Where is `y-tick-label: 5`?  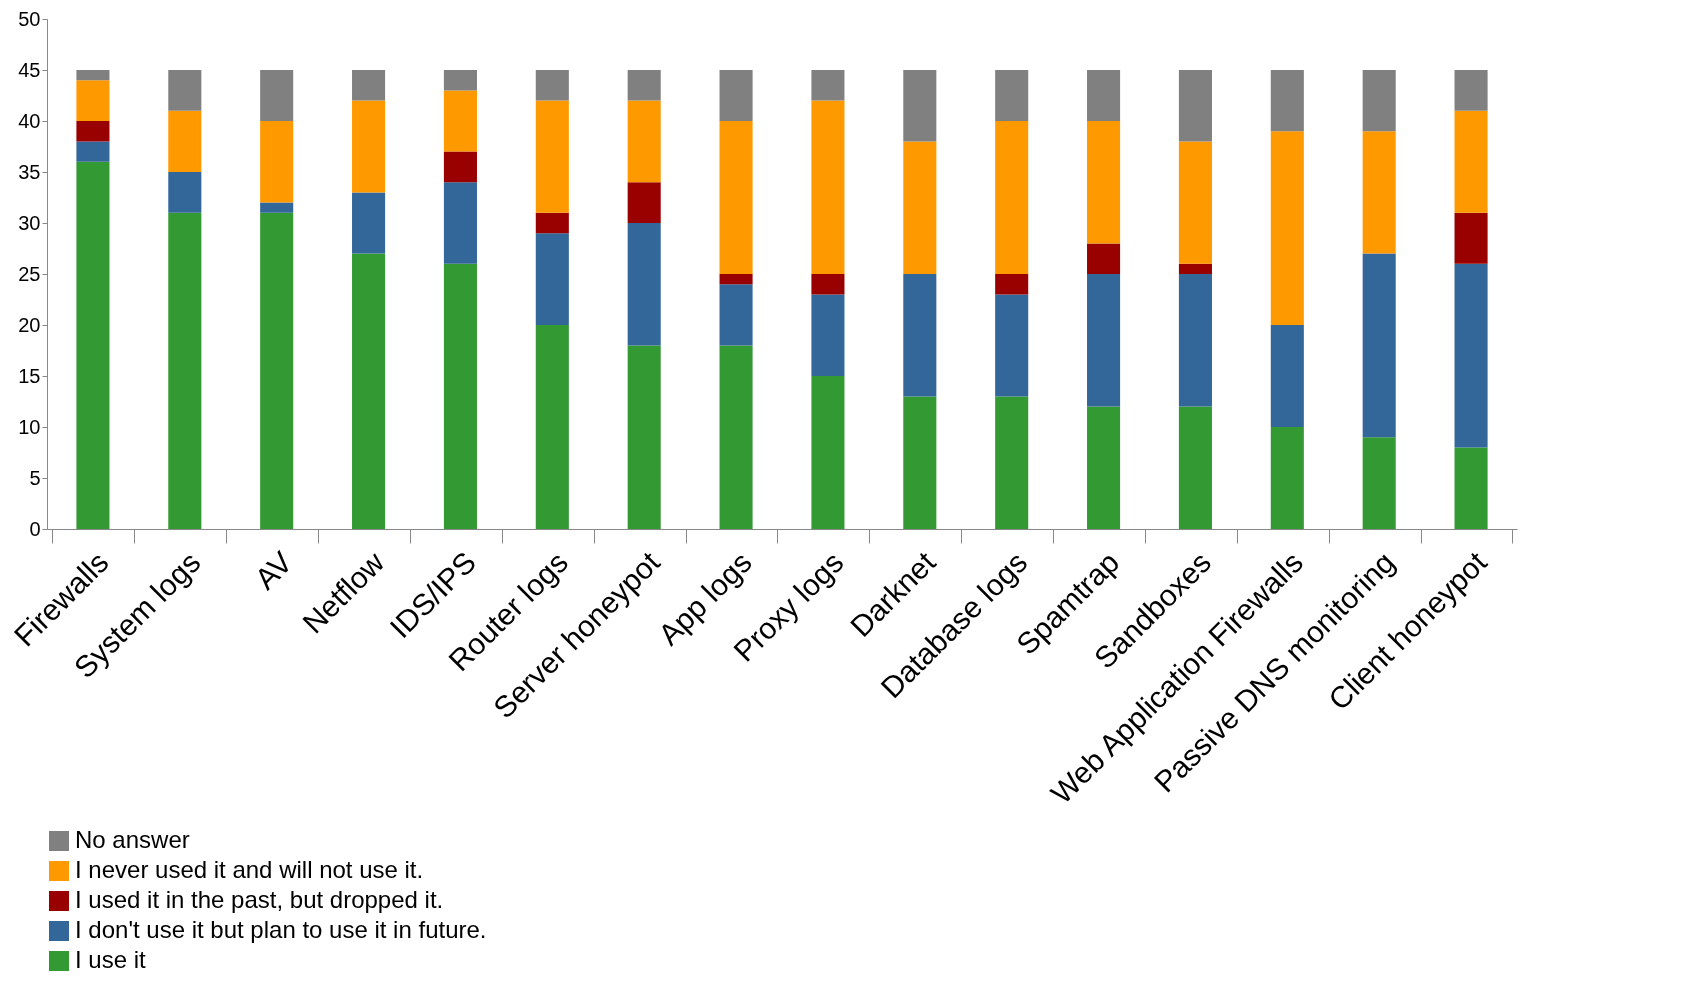 y-tick-label: 5 is located at coordinates (35, 477).